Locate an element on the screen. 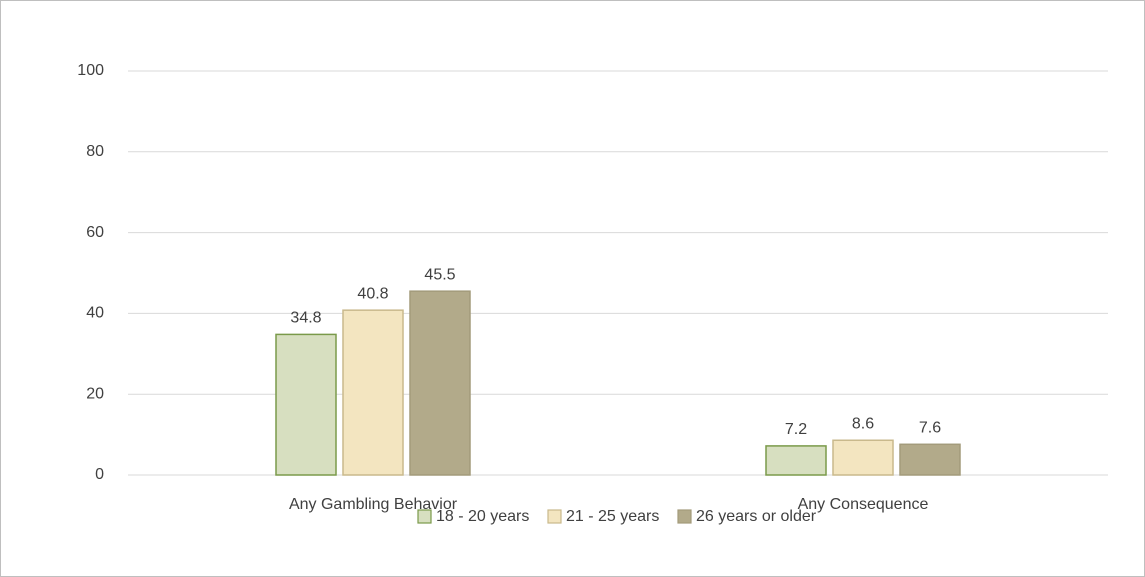  data-label: 7.2 is located at coordinates (796, 429).